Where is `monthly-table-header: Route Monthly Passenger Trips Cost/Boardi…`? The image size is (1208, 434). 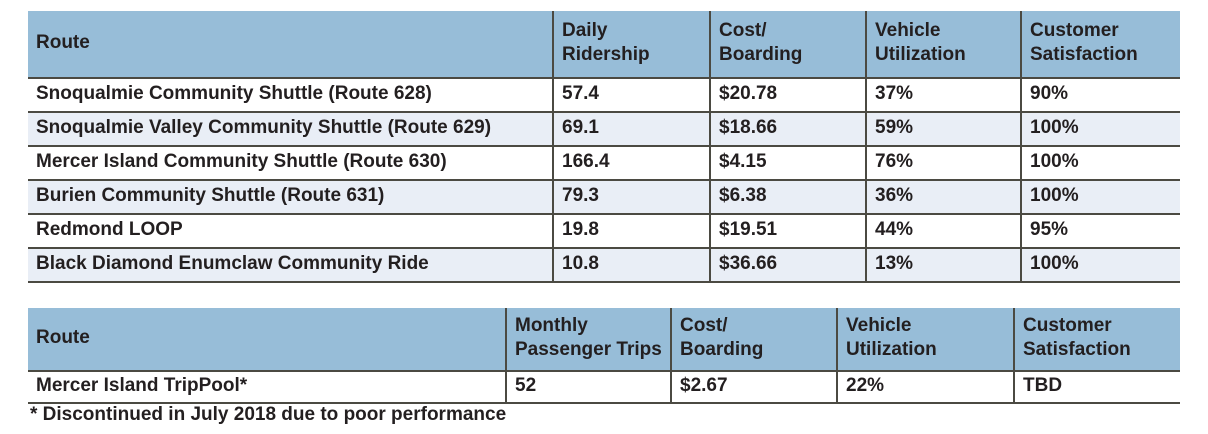
monthly-table-header: Route Monthly Passenger Trips Cost/Boardi… is located at coordinates (604, 340).